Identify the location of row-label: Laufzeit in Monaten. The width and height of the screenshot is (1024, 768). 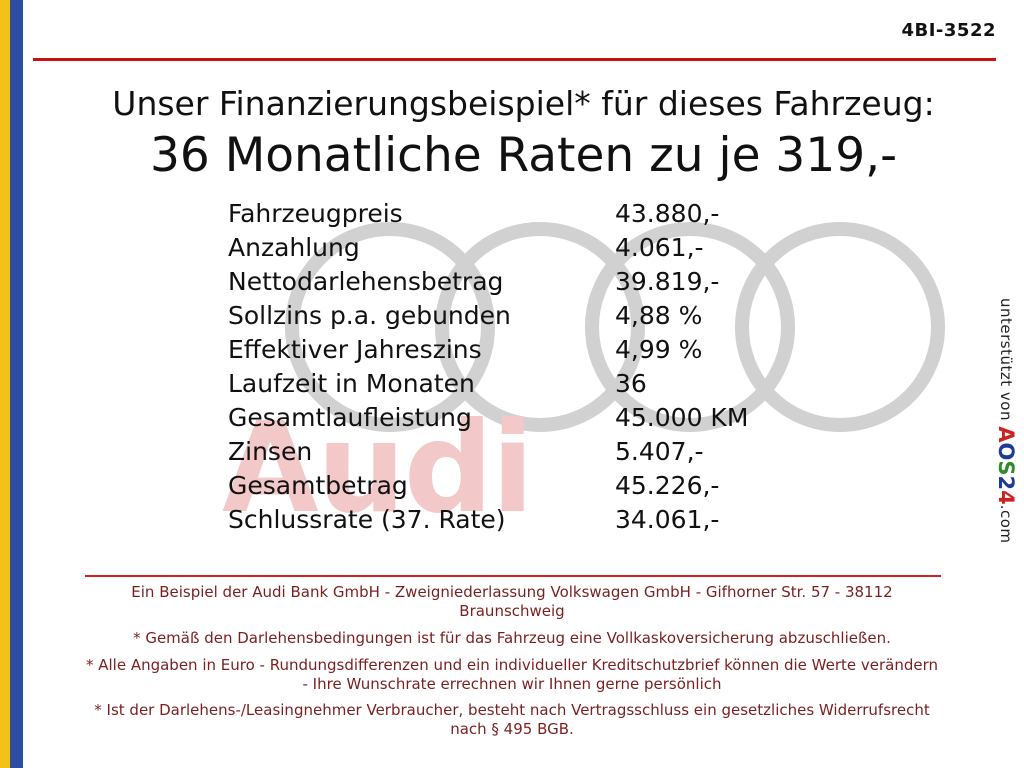
(351, 383).